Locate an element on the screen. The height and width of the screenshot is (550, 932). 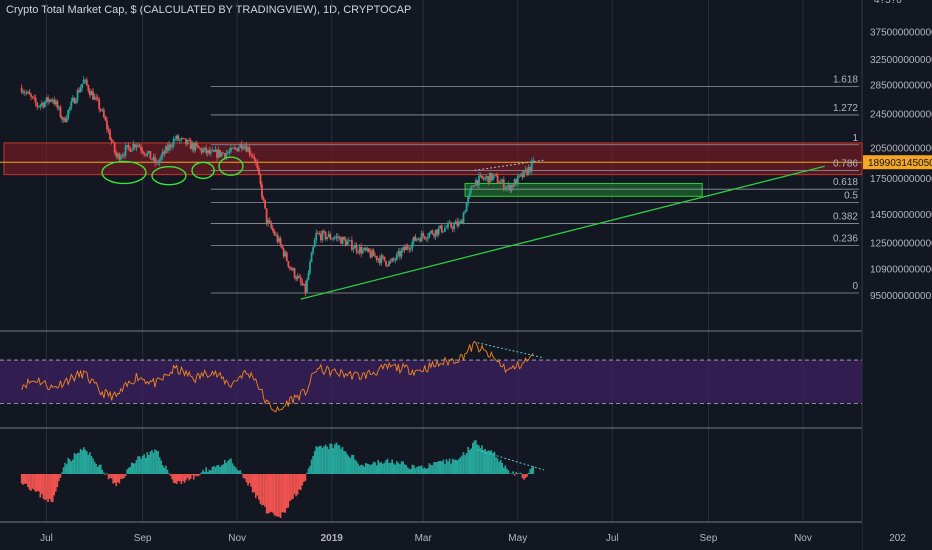
time-axis: Jul Sep Nov 2019 Mar May Jul Sep Nov 202 is located at coordinates (453, 536).